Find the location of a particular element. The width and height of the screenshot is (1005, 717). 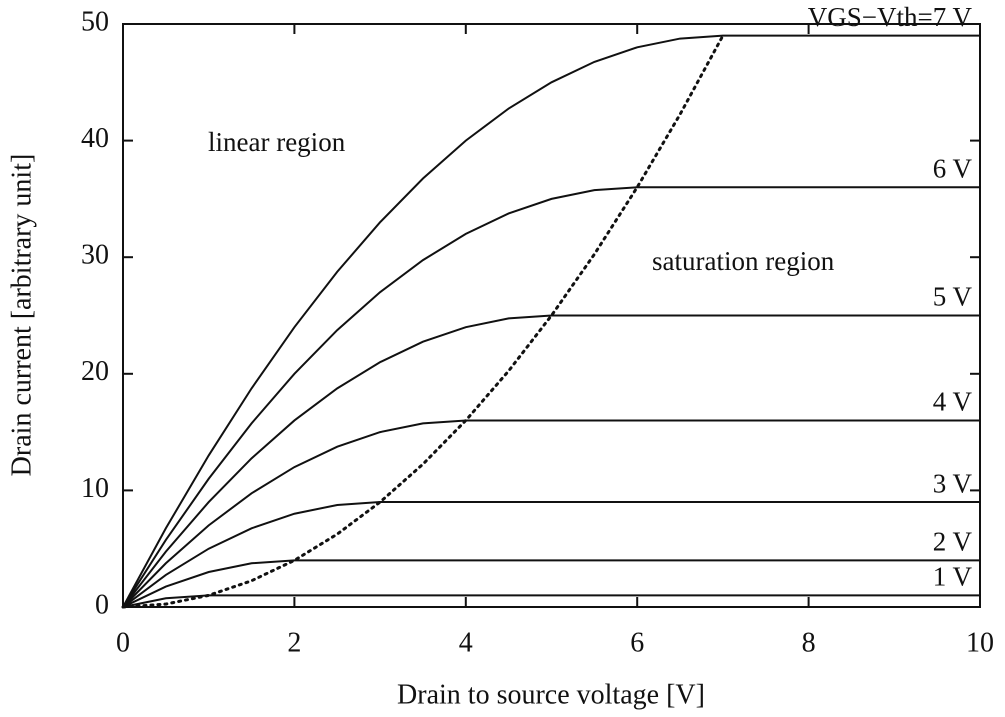

y-tick-label: 10 is located at coordinates (95, 488).